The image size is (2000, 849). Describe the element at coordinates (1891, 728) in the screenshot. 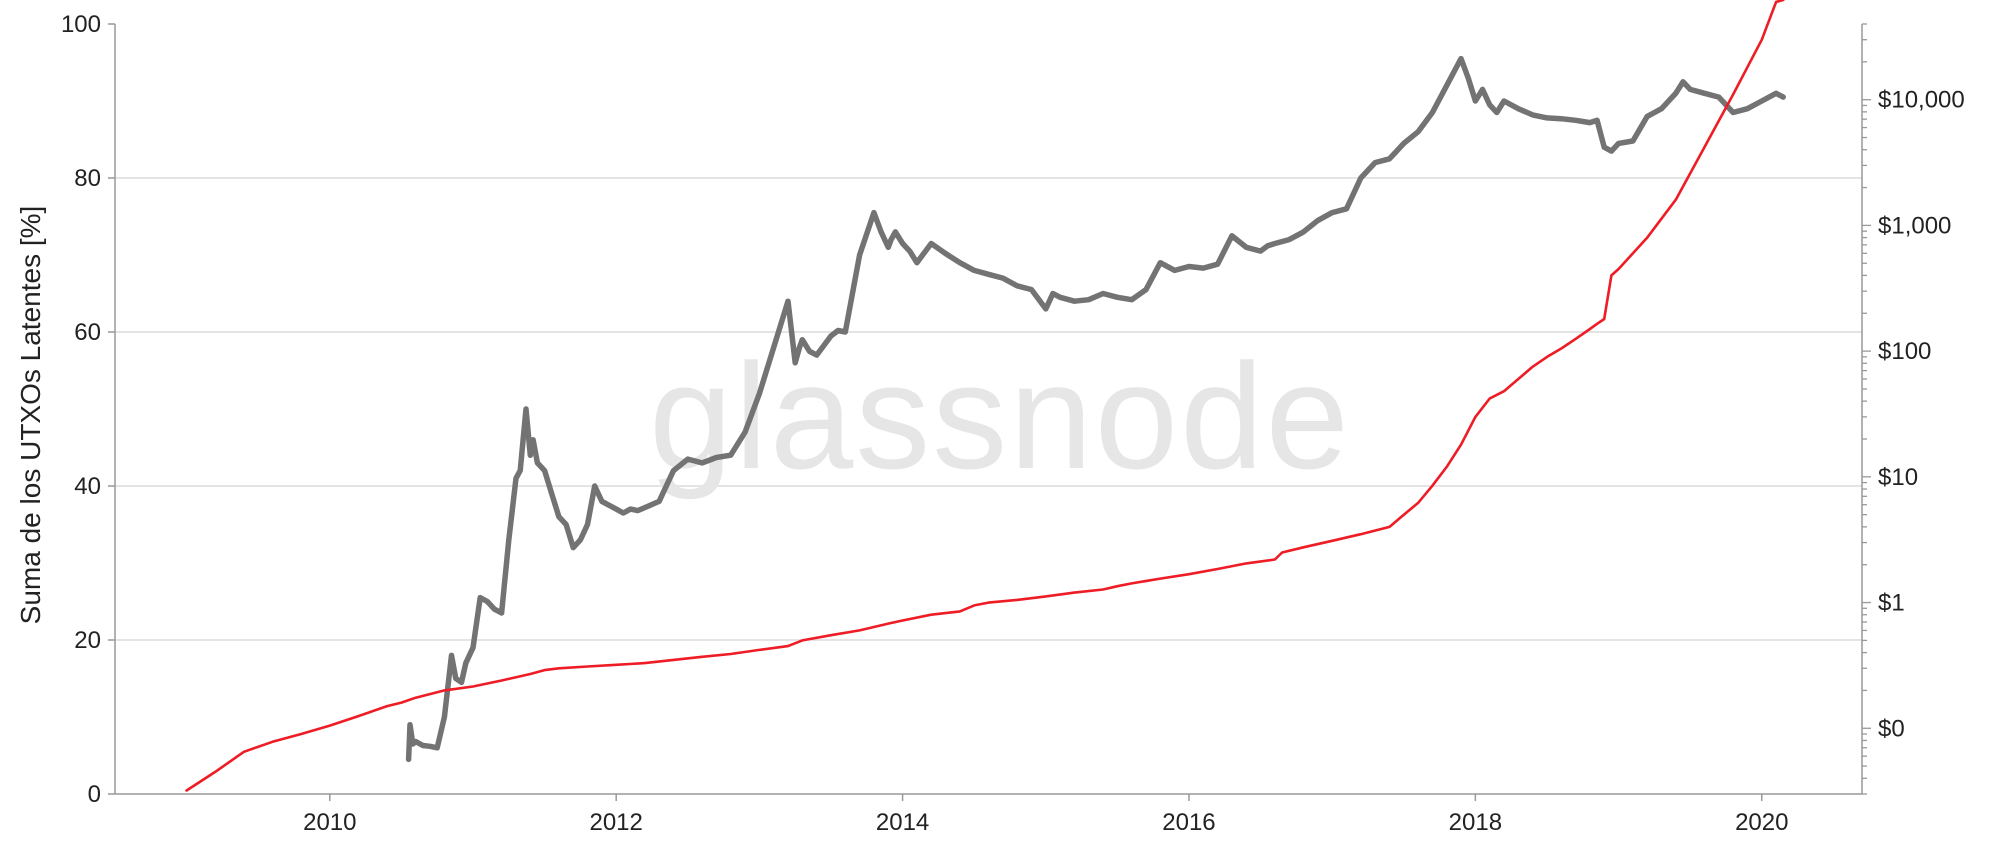

I see `y-right-tick-label: $0` at that location.